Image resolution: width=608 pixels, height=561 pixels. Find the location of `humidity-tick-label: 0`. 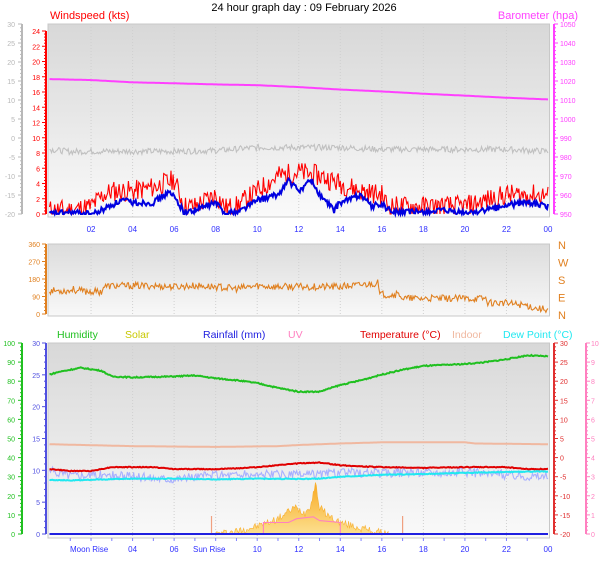

humidity-tick-label: 0 is located at coordinates (13, 535).